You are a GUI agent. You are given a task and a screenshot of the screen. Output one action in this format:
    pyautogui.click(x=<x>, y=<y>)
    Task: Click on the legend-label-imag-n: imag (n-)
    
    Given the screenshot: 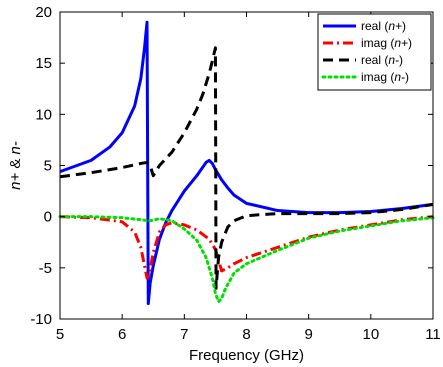 What is the action you would take?
    pyautogui.click(x=385, y=77)
    